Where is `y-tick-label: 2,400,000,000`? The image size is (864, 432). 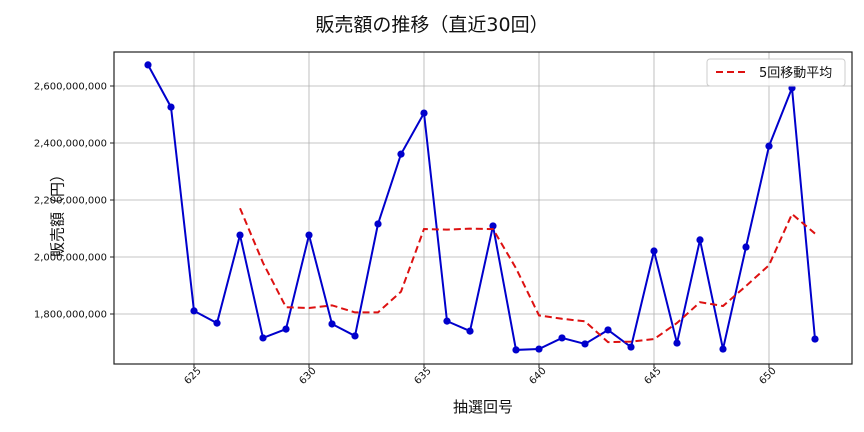
y-tick-label: 2,400,000,000 is located at coordinates (70, 144).